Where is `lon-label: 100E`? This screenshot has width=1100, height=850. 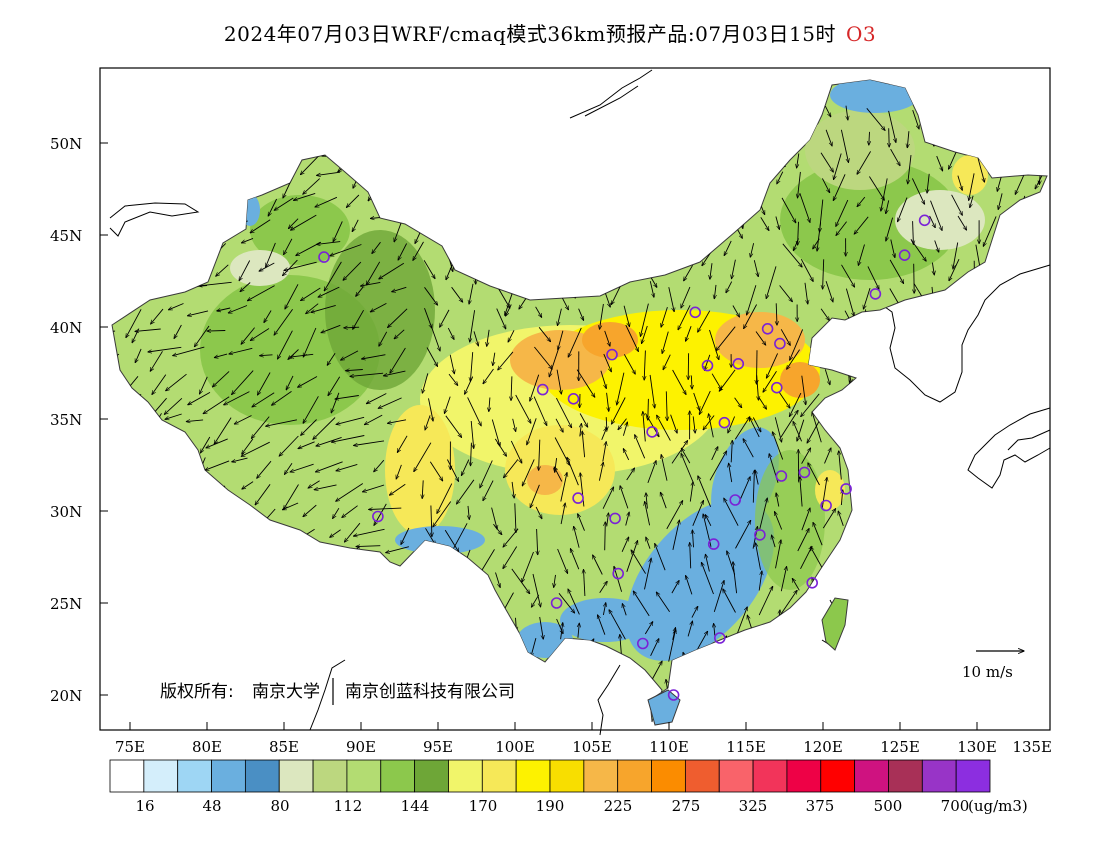
lon-label: 100E is located at coordinates (515, 747).